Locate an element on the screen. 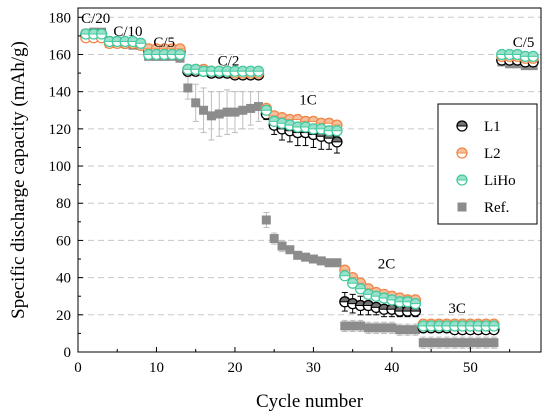 The width and height of the screenshot is (550, 420). y-tick-label: 80 is located at coordinates (63, 204).